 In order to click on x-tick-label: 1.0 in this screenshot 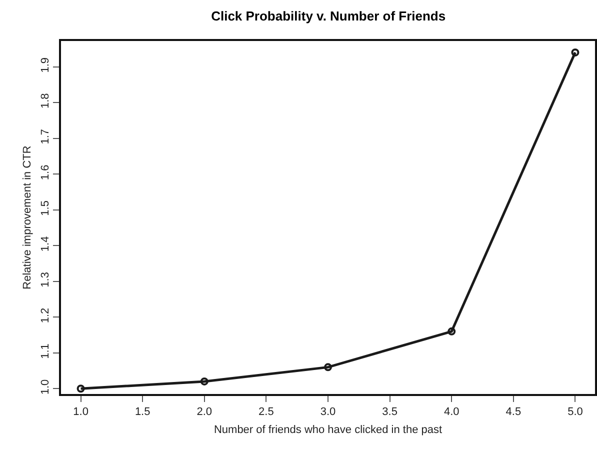, I will do `click(80, 412)`.